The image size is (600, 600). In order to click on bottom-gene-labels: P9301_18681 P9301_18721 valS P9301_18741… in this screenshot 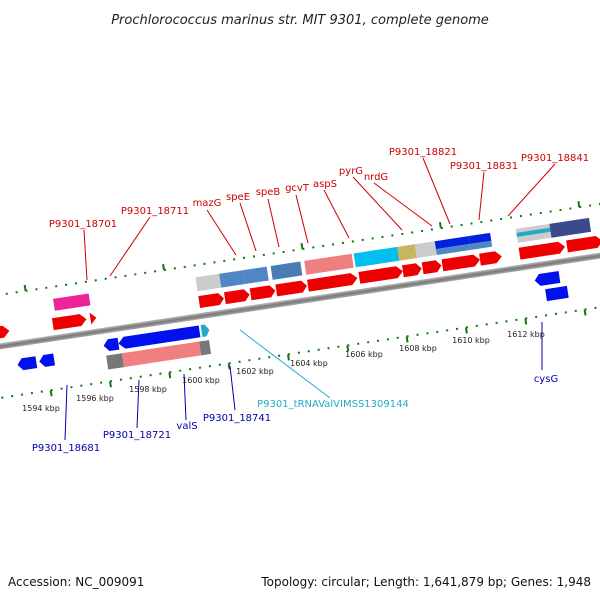, I will do `click(295, 414)`.